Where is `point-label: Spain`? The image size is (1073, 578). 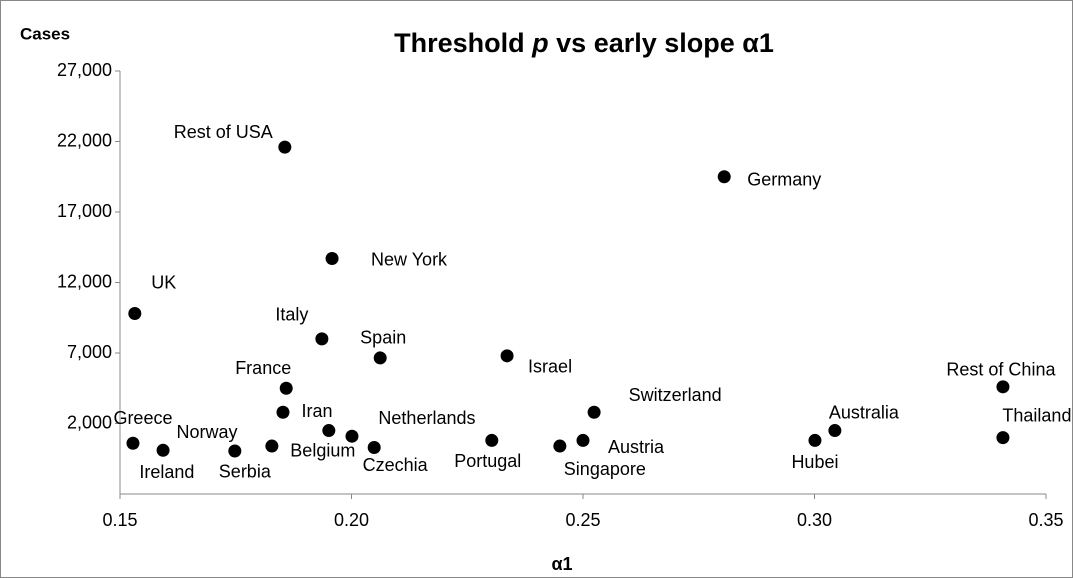 point-label: Spain is located at coordinates (383, 338).